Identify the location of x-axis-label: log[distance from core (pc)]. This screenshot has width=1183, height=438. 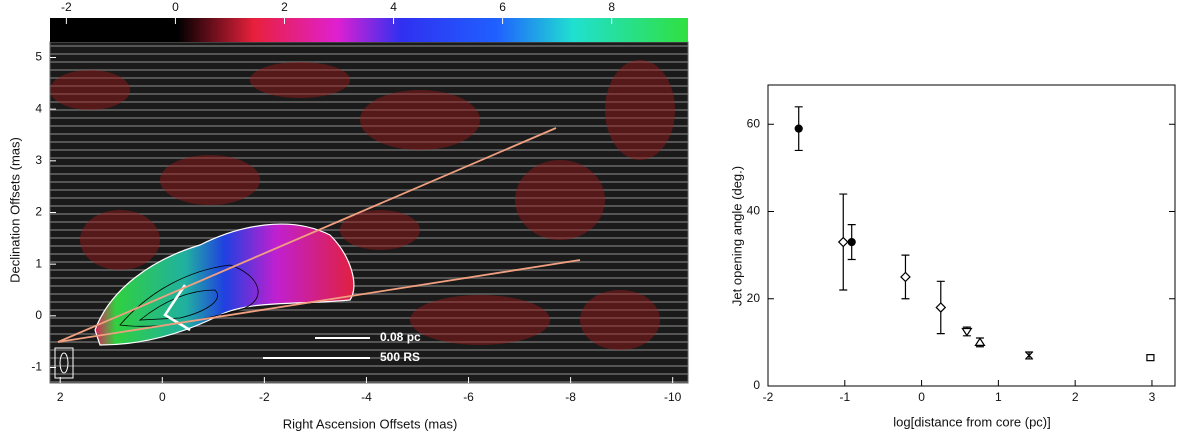
(972, 421).